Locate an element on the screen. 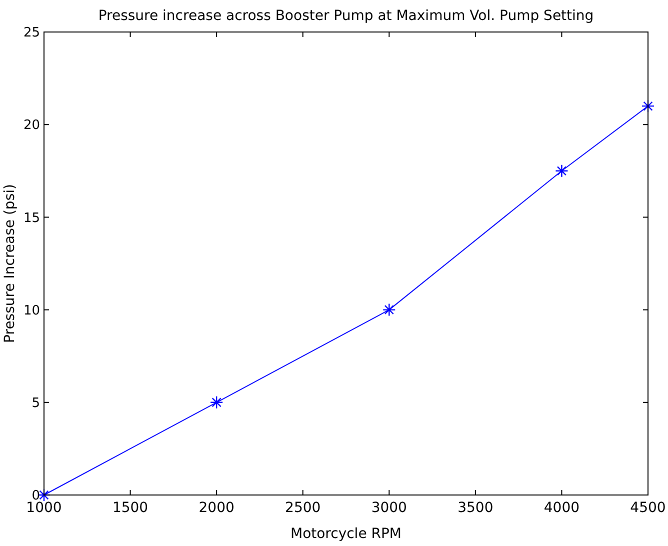 Image resolution: width=668 pixels, height=546 pixels. x-tick-label: 4000 is located at coordinates (562, 508).